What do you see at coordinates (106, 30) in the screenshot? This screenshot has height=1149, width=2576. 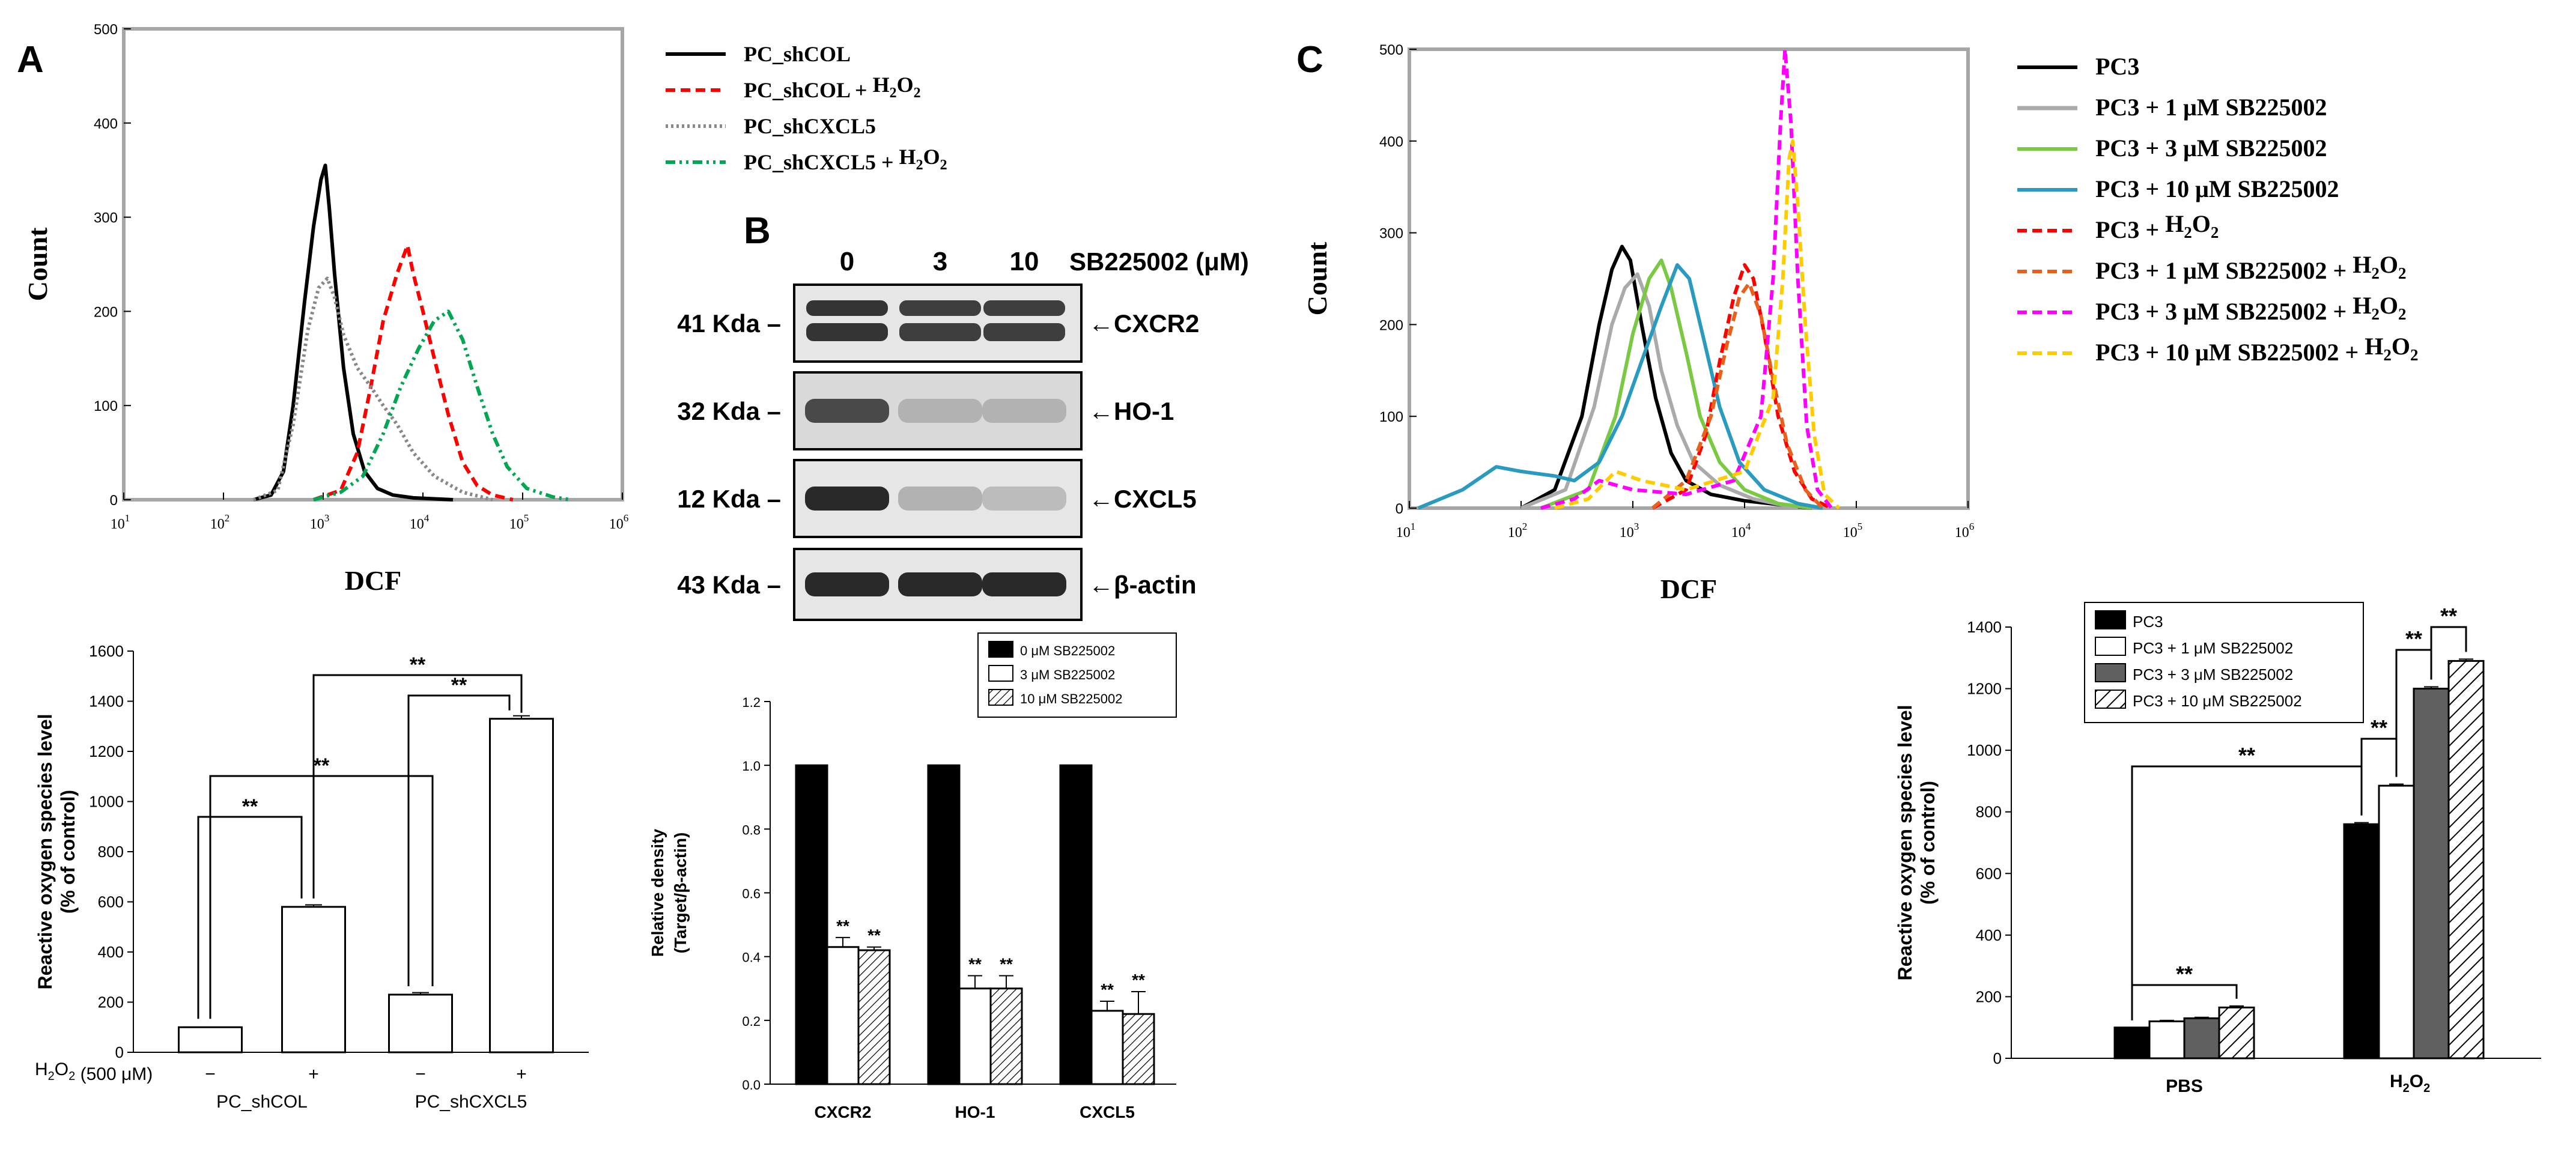 I see `y-tick-label: 500` at bounding box center [106, 30].